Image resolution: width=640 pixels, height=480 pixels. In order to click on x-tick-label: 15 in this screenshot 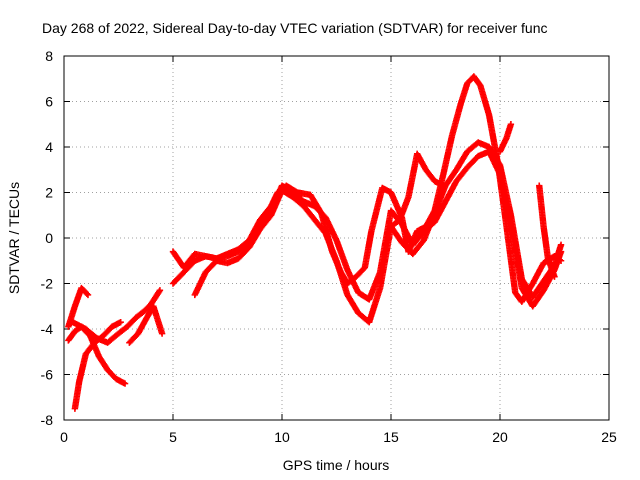, I will do `click(391, 437)`.